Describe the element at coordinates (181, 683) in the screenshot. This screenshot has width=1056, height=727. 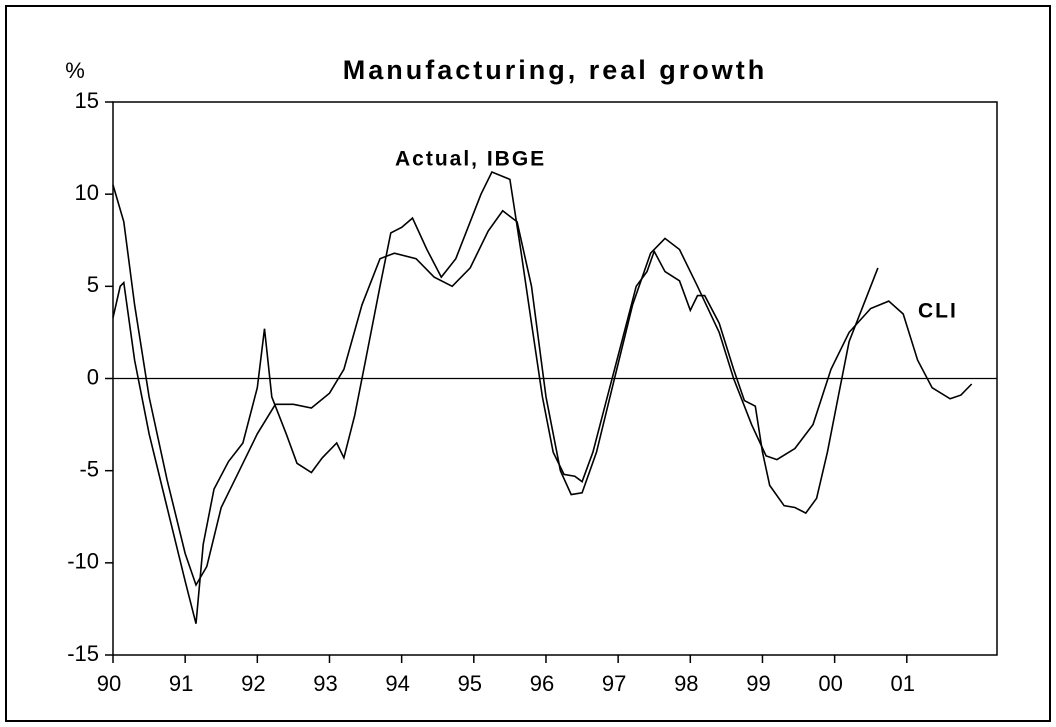
I see `x-tick-label: 91` at that location.